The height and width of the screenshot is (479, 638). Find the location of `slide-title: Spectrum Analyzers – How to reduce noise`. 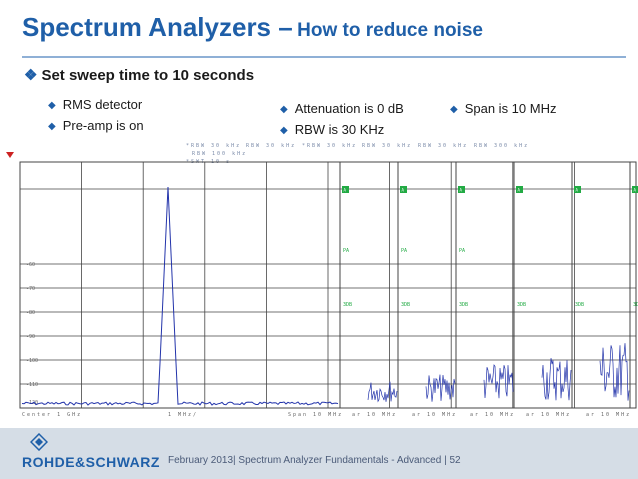

slide-title: Spectrum Analyzers – How to reduce noise is located at coordinates (252, 27).